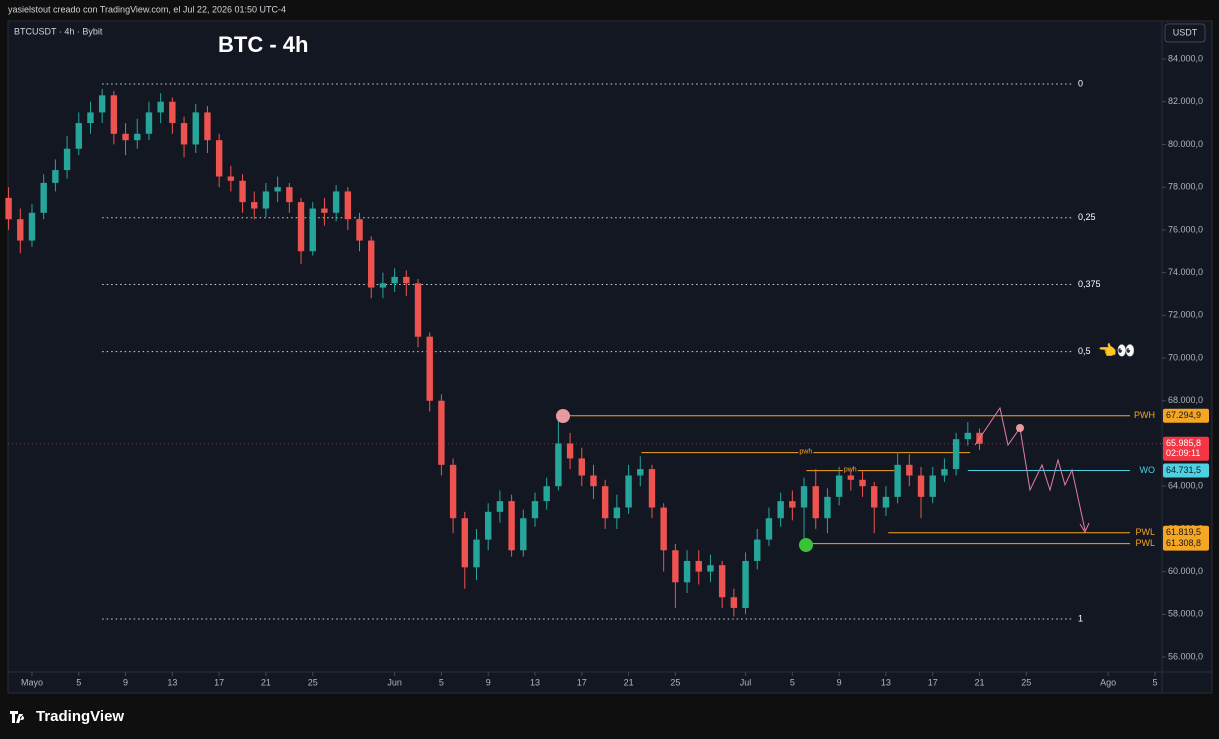  What do you see at coordinates (1084, 351) in the screenshot?
I see `fib-label: 0,5` at bounding box center [1084, 351].